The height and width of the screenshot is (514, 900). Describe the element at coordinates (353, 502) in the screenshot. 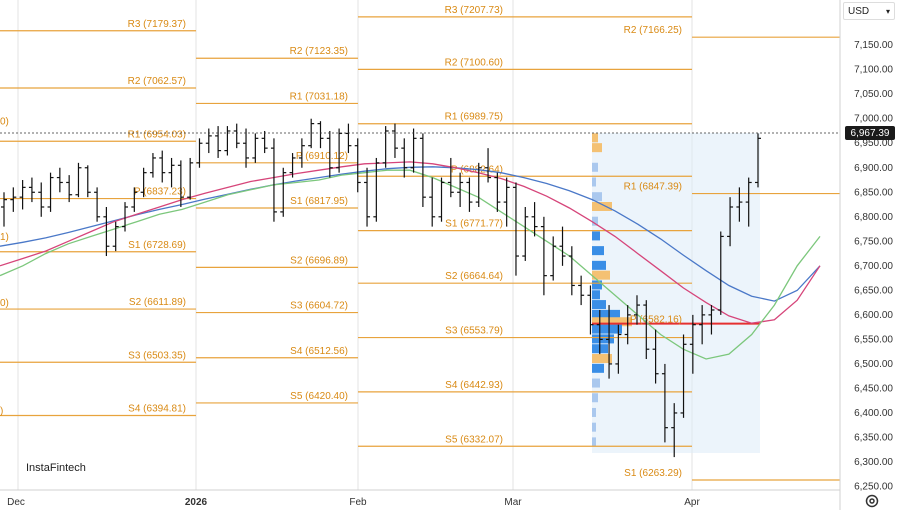

I see `time-axis: Dec 2026 Feb Mar Apr` at that location.